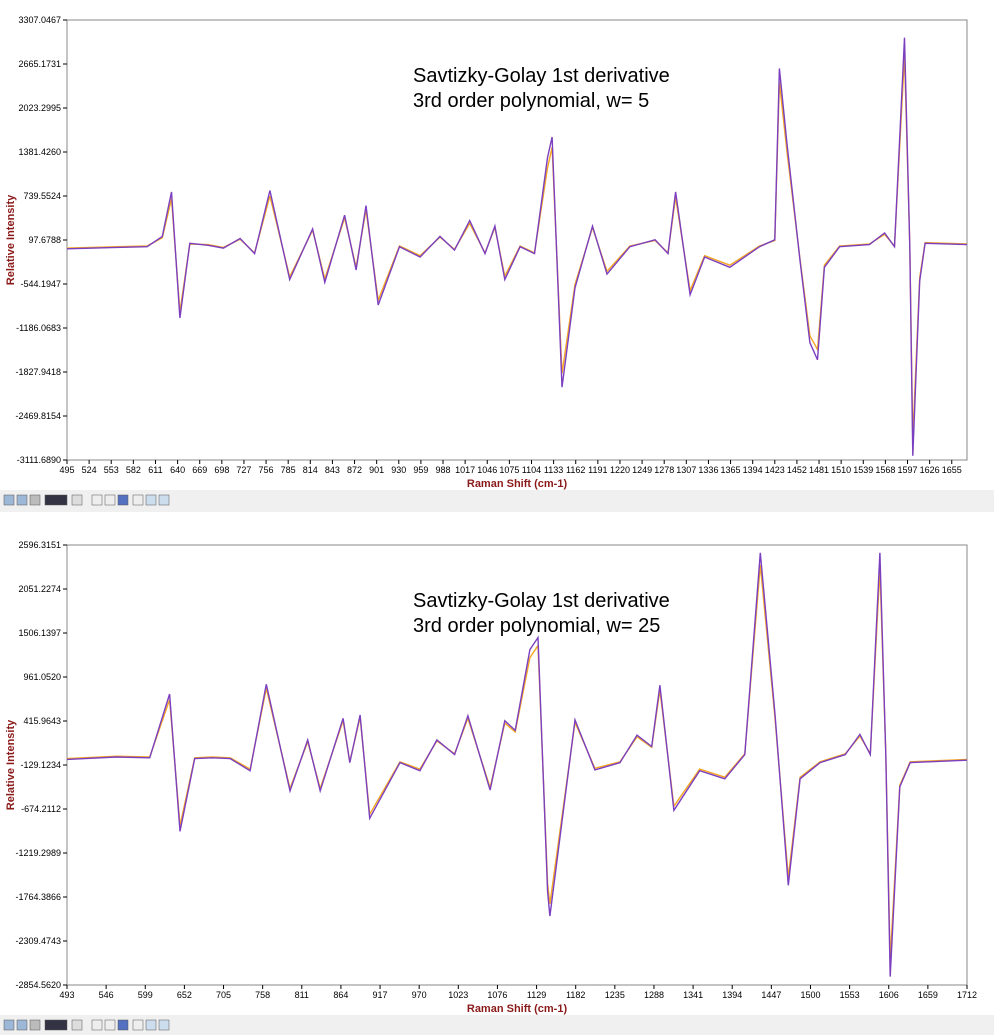  What do you see at coordinates (223, 995) in the screenshot?
I see `x-tick-label: 705` at bounding box center [223, 995].